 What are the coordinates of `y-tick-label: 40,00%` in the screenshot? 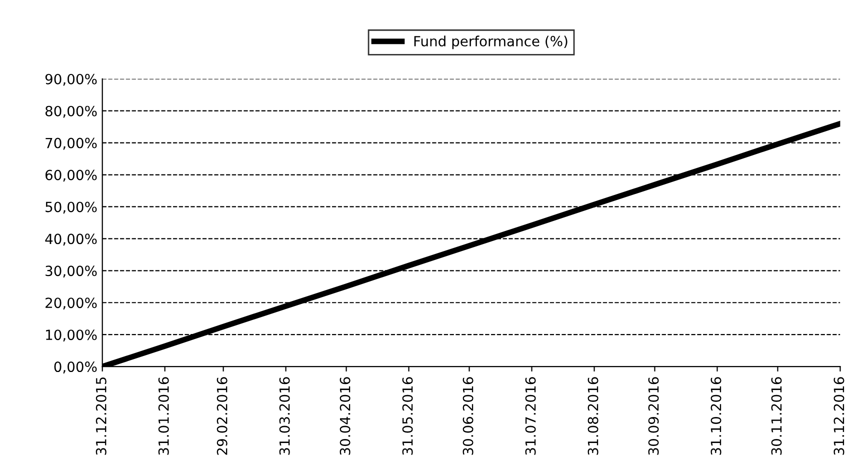 It's located at (71, 240).